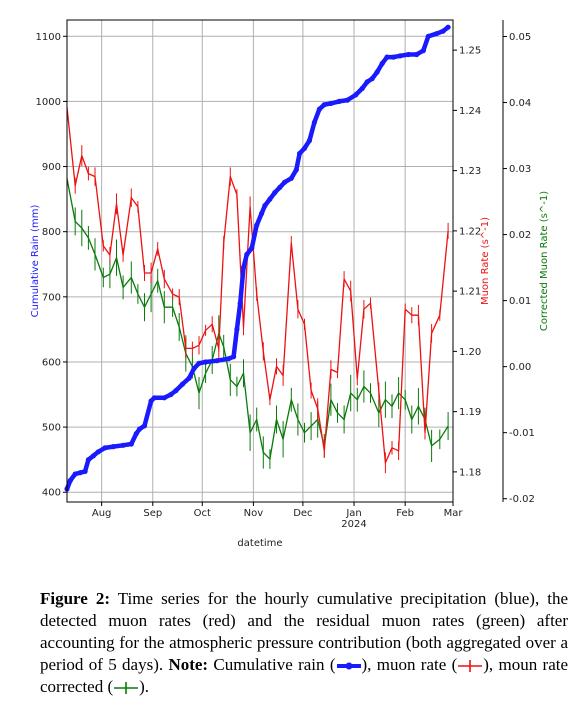 The image size is (575, 713). I want to click on y-tick-label-left: 1100, so click(48, 37).